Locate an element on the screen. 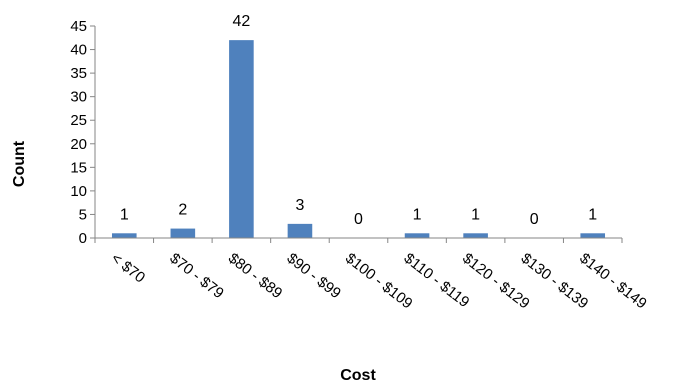 This screenshot has width=683, height=389. y-tick-label: 30 is located at coordinates (78, 97).